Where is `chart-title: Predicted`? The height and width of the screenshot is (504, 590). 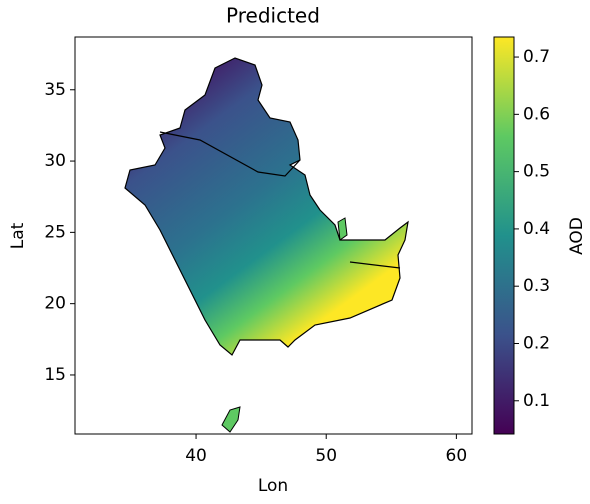
chart-title: Predicted is located at coordinates (273, 16).